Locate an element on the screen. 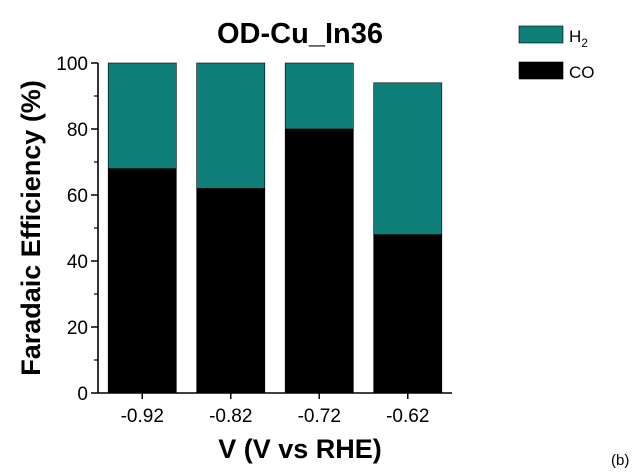 The width and height of the screenshot is (634, 473). x-tick-label-1: -0.92 is located at coordinates (142, 416).